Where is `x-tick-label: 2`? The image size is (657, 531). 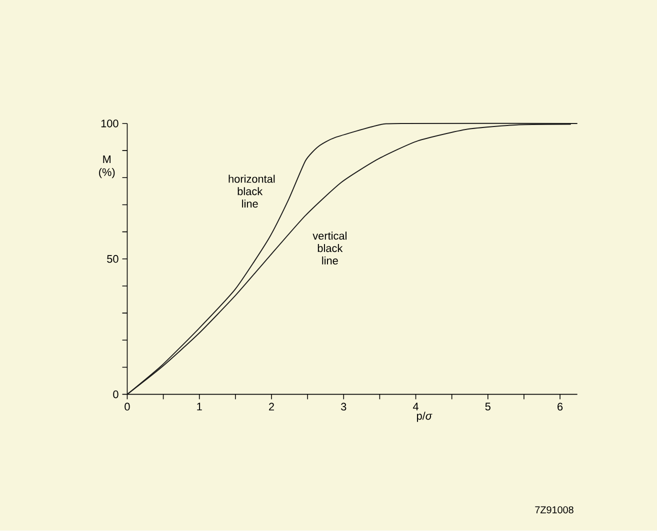
x-tick-label: 2 is located at coordinates (271, 406).